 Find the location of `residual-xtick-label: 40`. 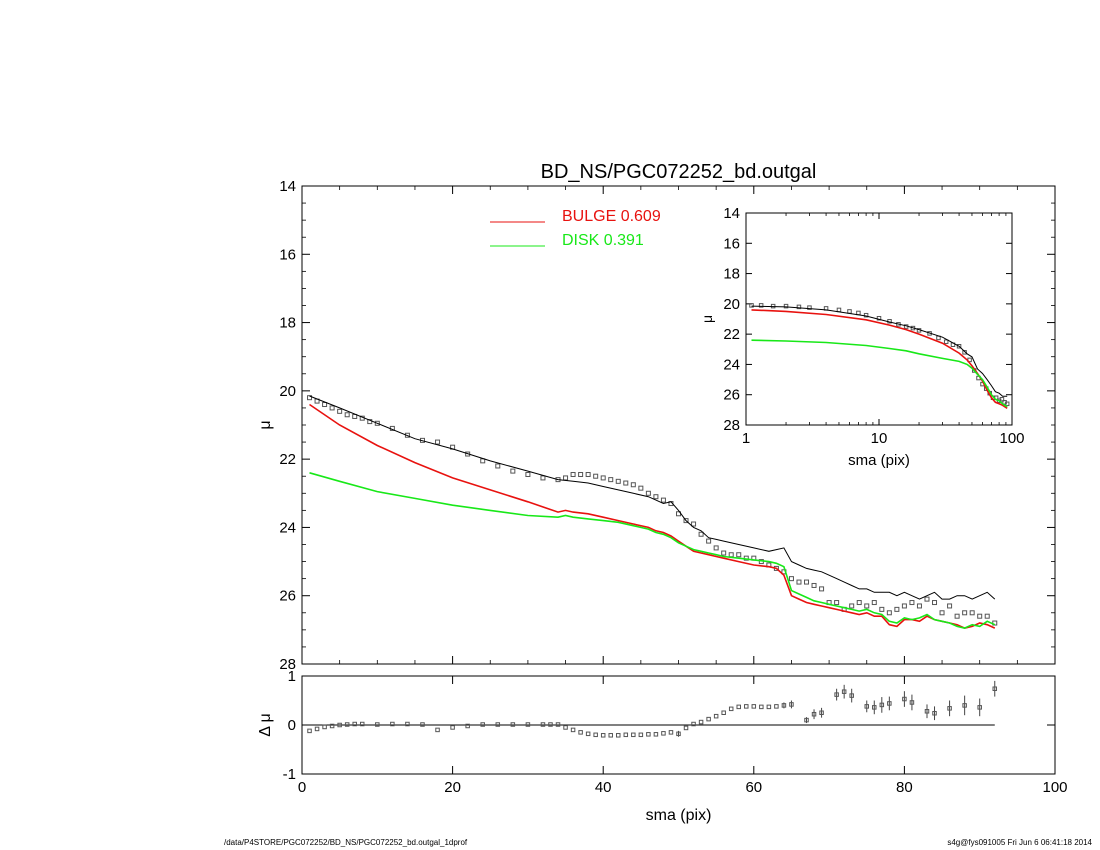

residual-xtick-label: 40 is located at coordinates (603, 787).